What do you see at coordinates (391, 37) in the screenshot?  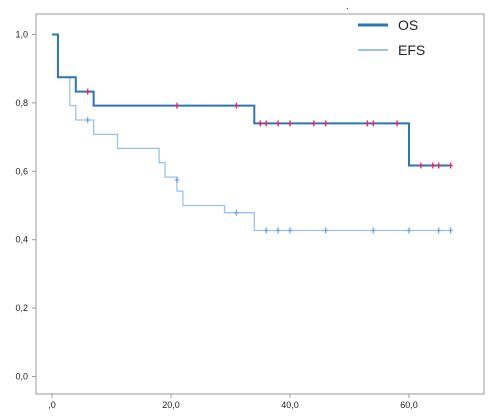 I see `legend: OS EFS` at bounding box center [391, 37].